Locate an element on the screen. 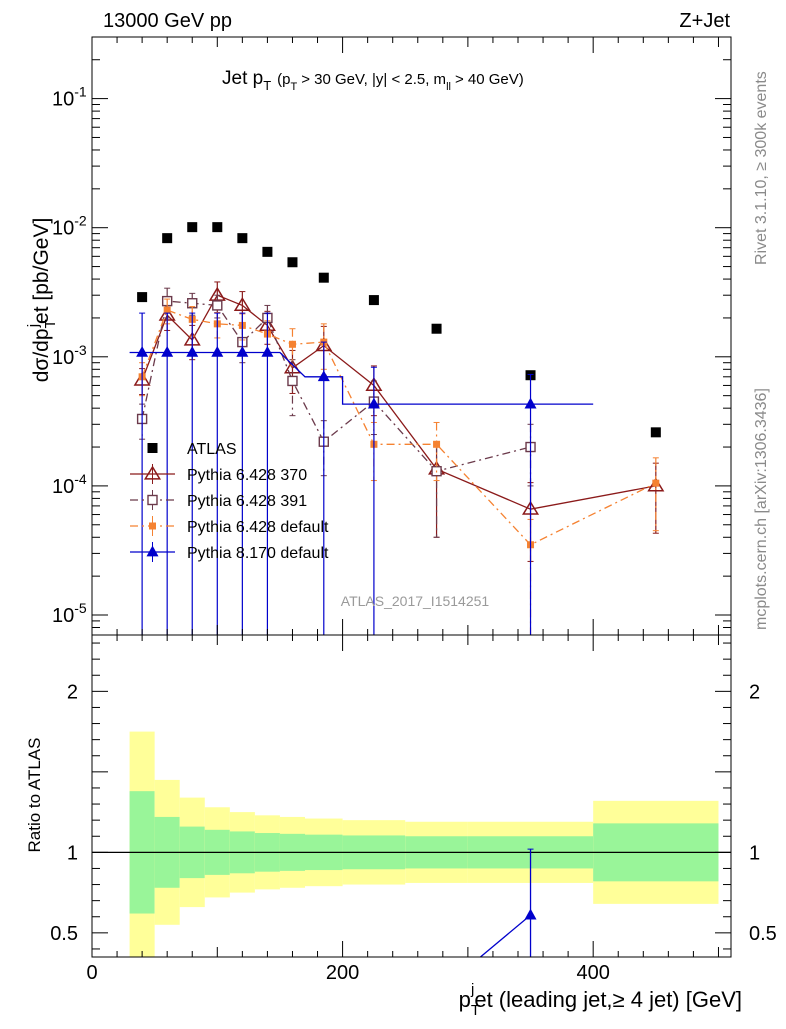  y-tick-label: 10⁻² is located at coordinates (69, 226).